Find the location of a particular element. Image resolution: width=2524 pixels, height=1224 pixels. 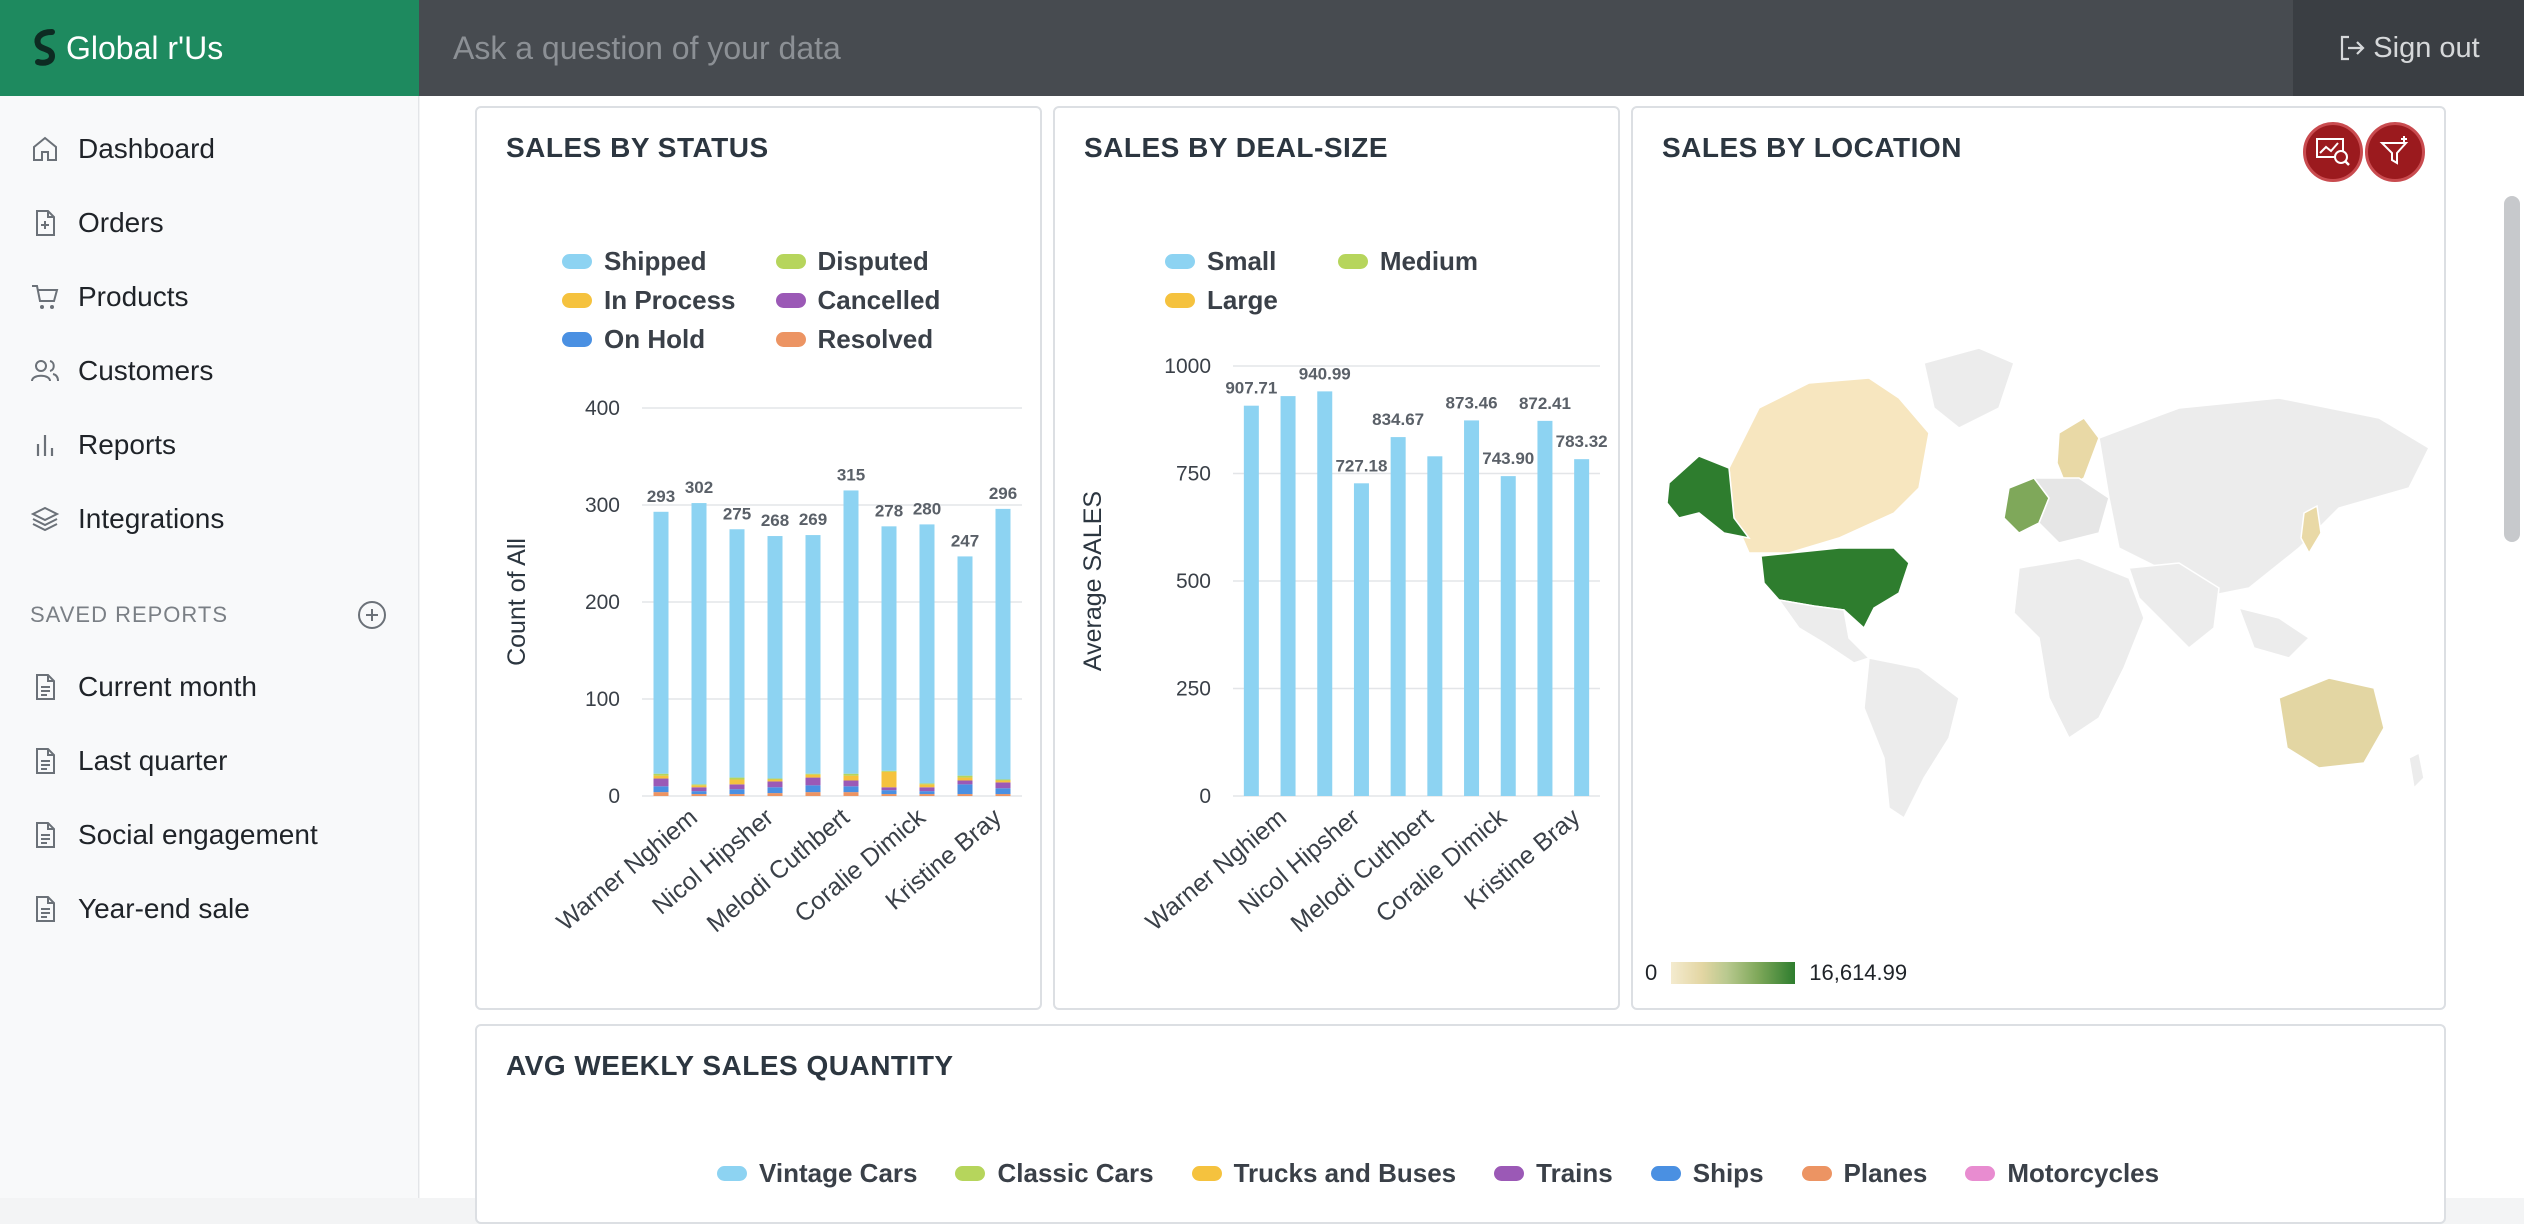

saved-reports-header: SAVED REPORTS is located at coordinates (209, 615).